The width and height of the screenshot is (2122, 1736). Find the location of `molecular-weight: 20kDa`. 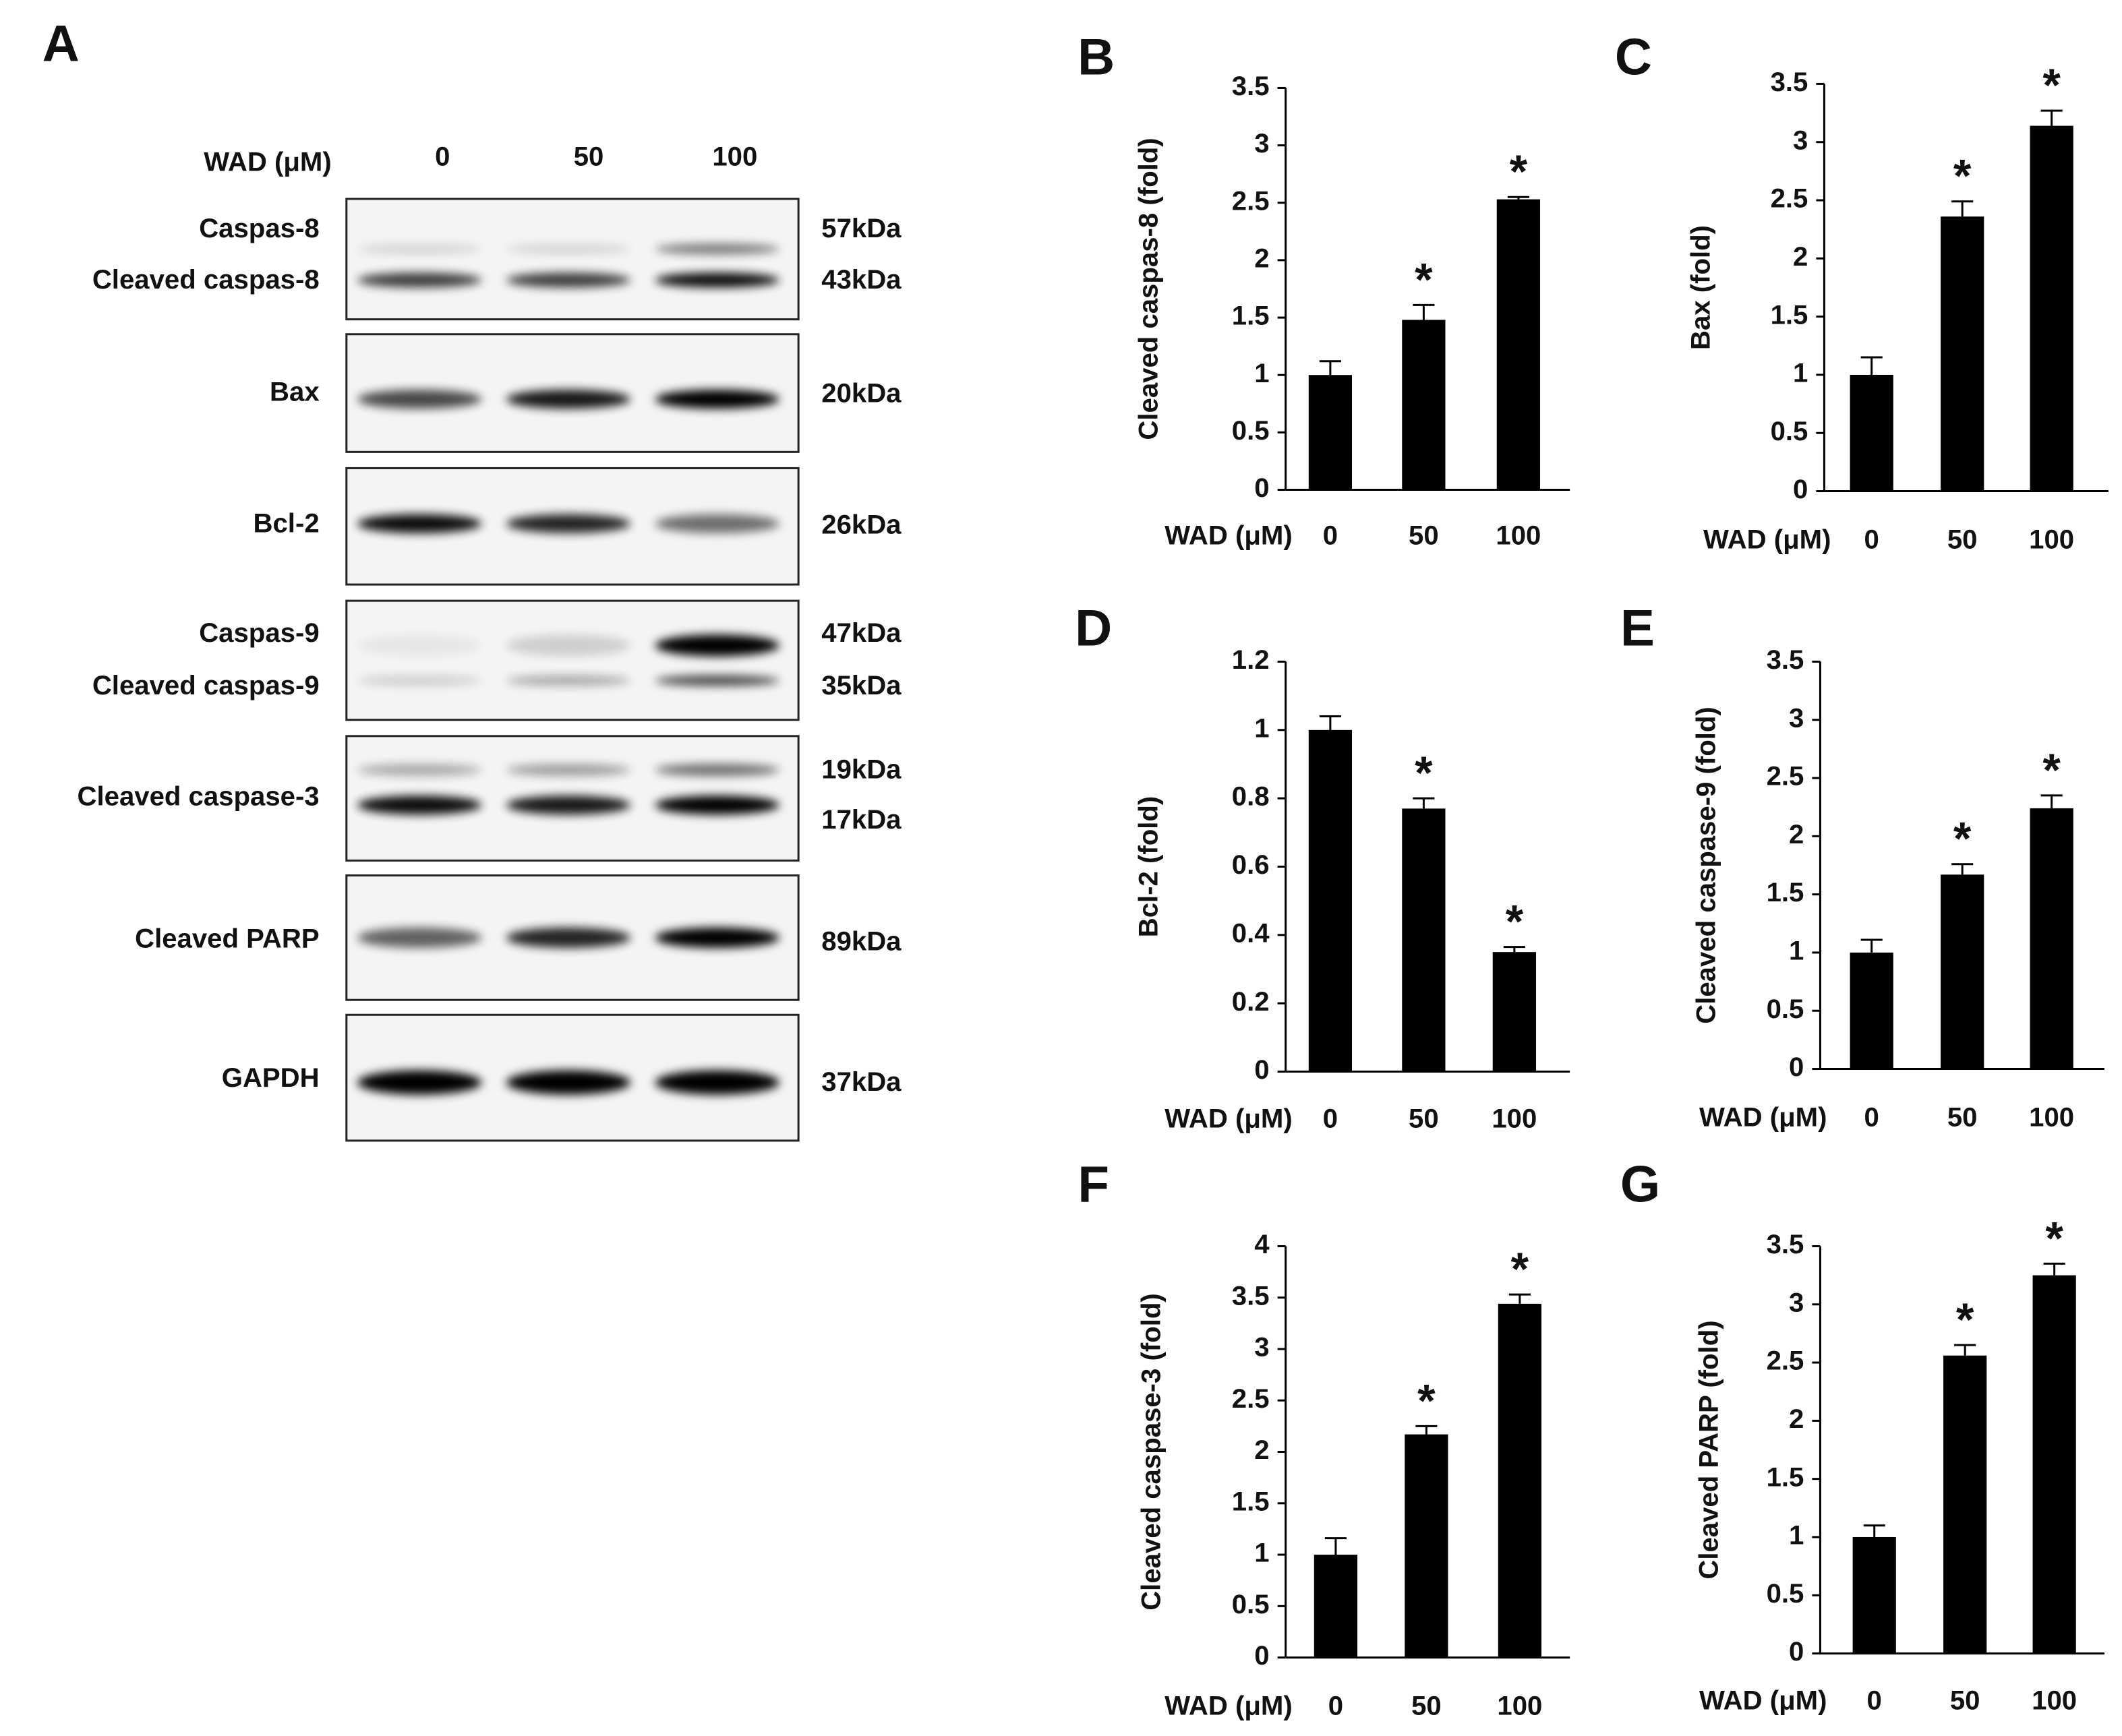

molecular-weight: 20kDa is located at coordinates (861, 393).